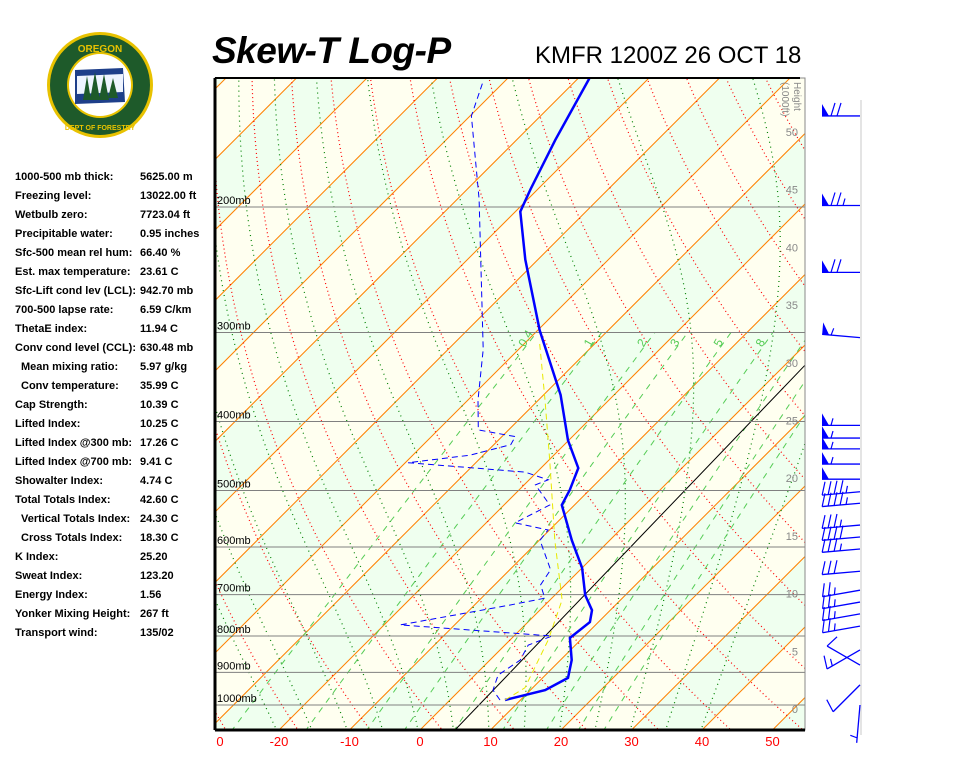  Describe the element at coordinates (75, 291) in the screenshot. I see `stat-label: Sfc-Lift cond lev (LCL):` at that location.